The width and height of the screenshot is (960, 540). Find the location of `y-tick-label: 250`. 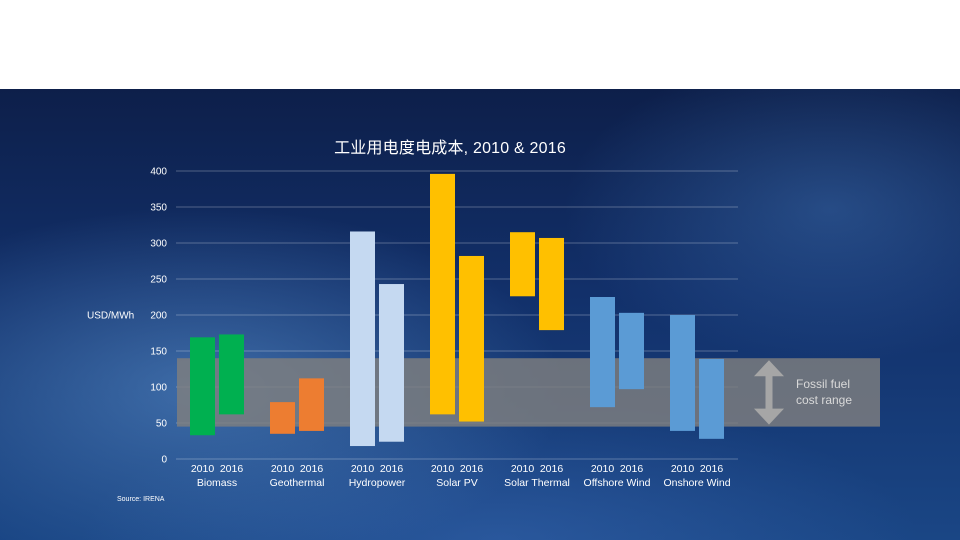

y-tick-label: 250 is located at coordinates (158, 280).